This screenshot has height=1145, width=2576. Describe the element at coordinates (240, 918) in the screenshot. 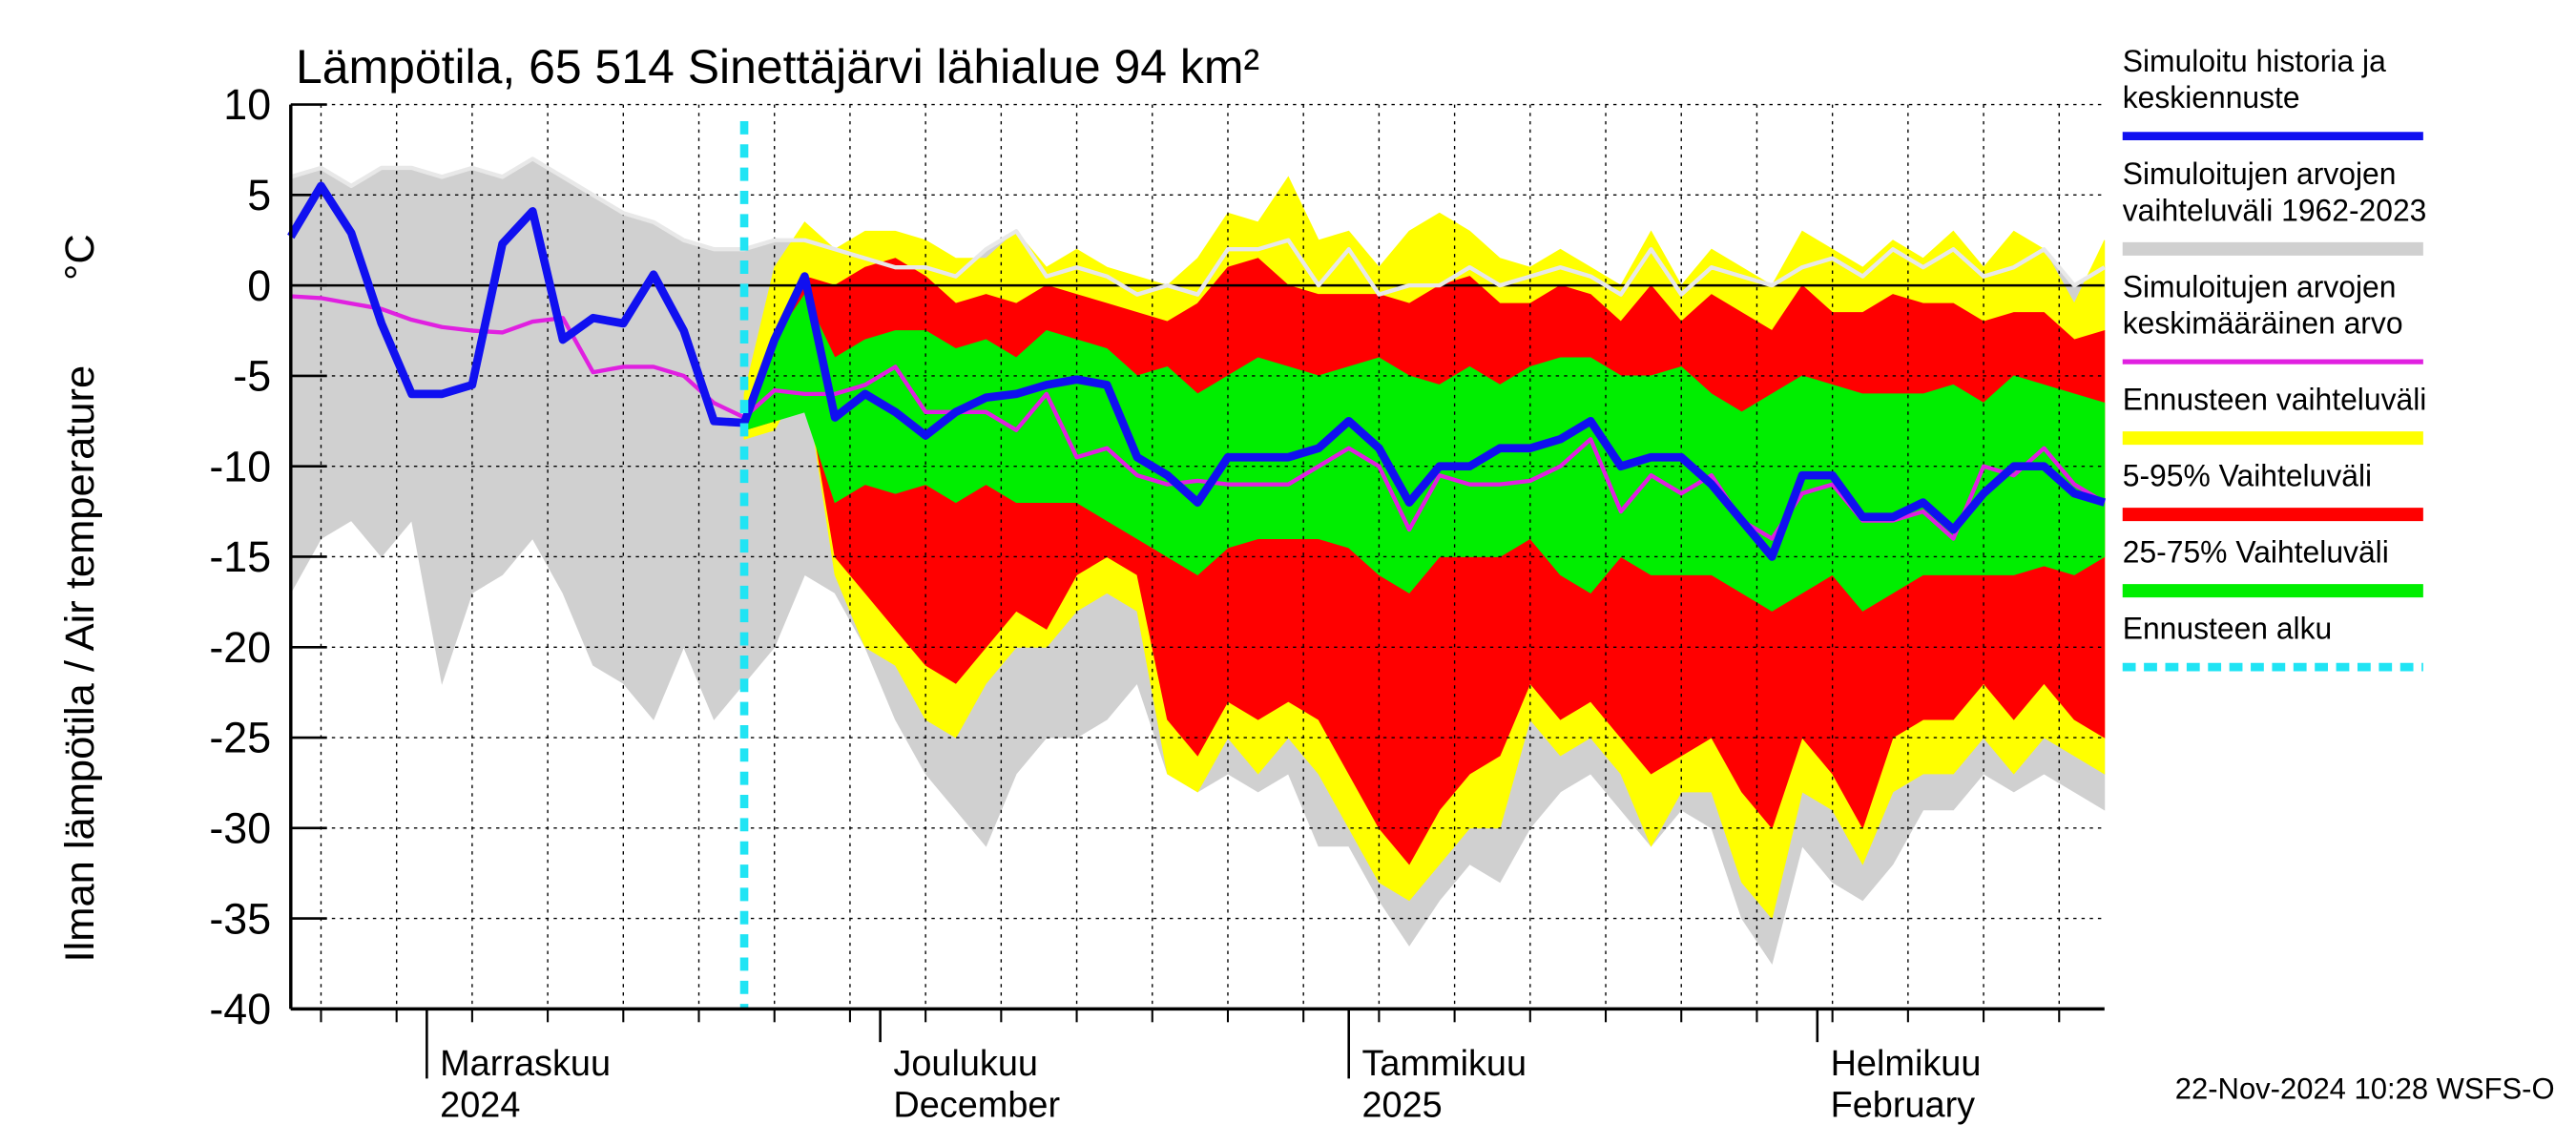

I see `y-tick-label: -35` at that location.